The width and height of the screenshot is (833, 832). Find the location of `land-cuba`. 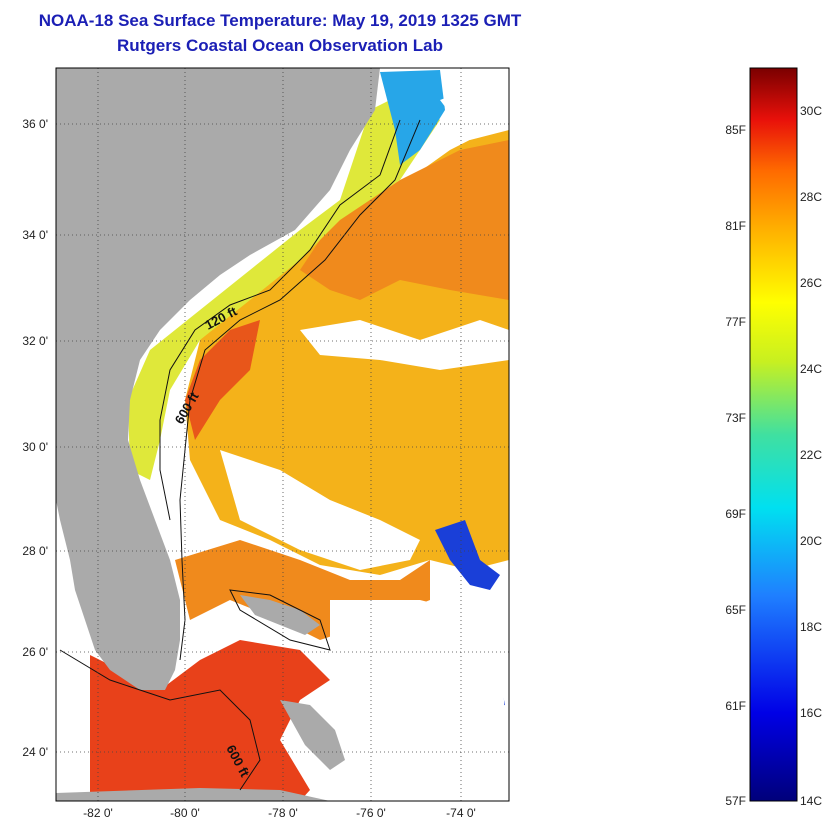

land-cuba is located at coordinates (193, 794).